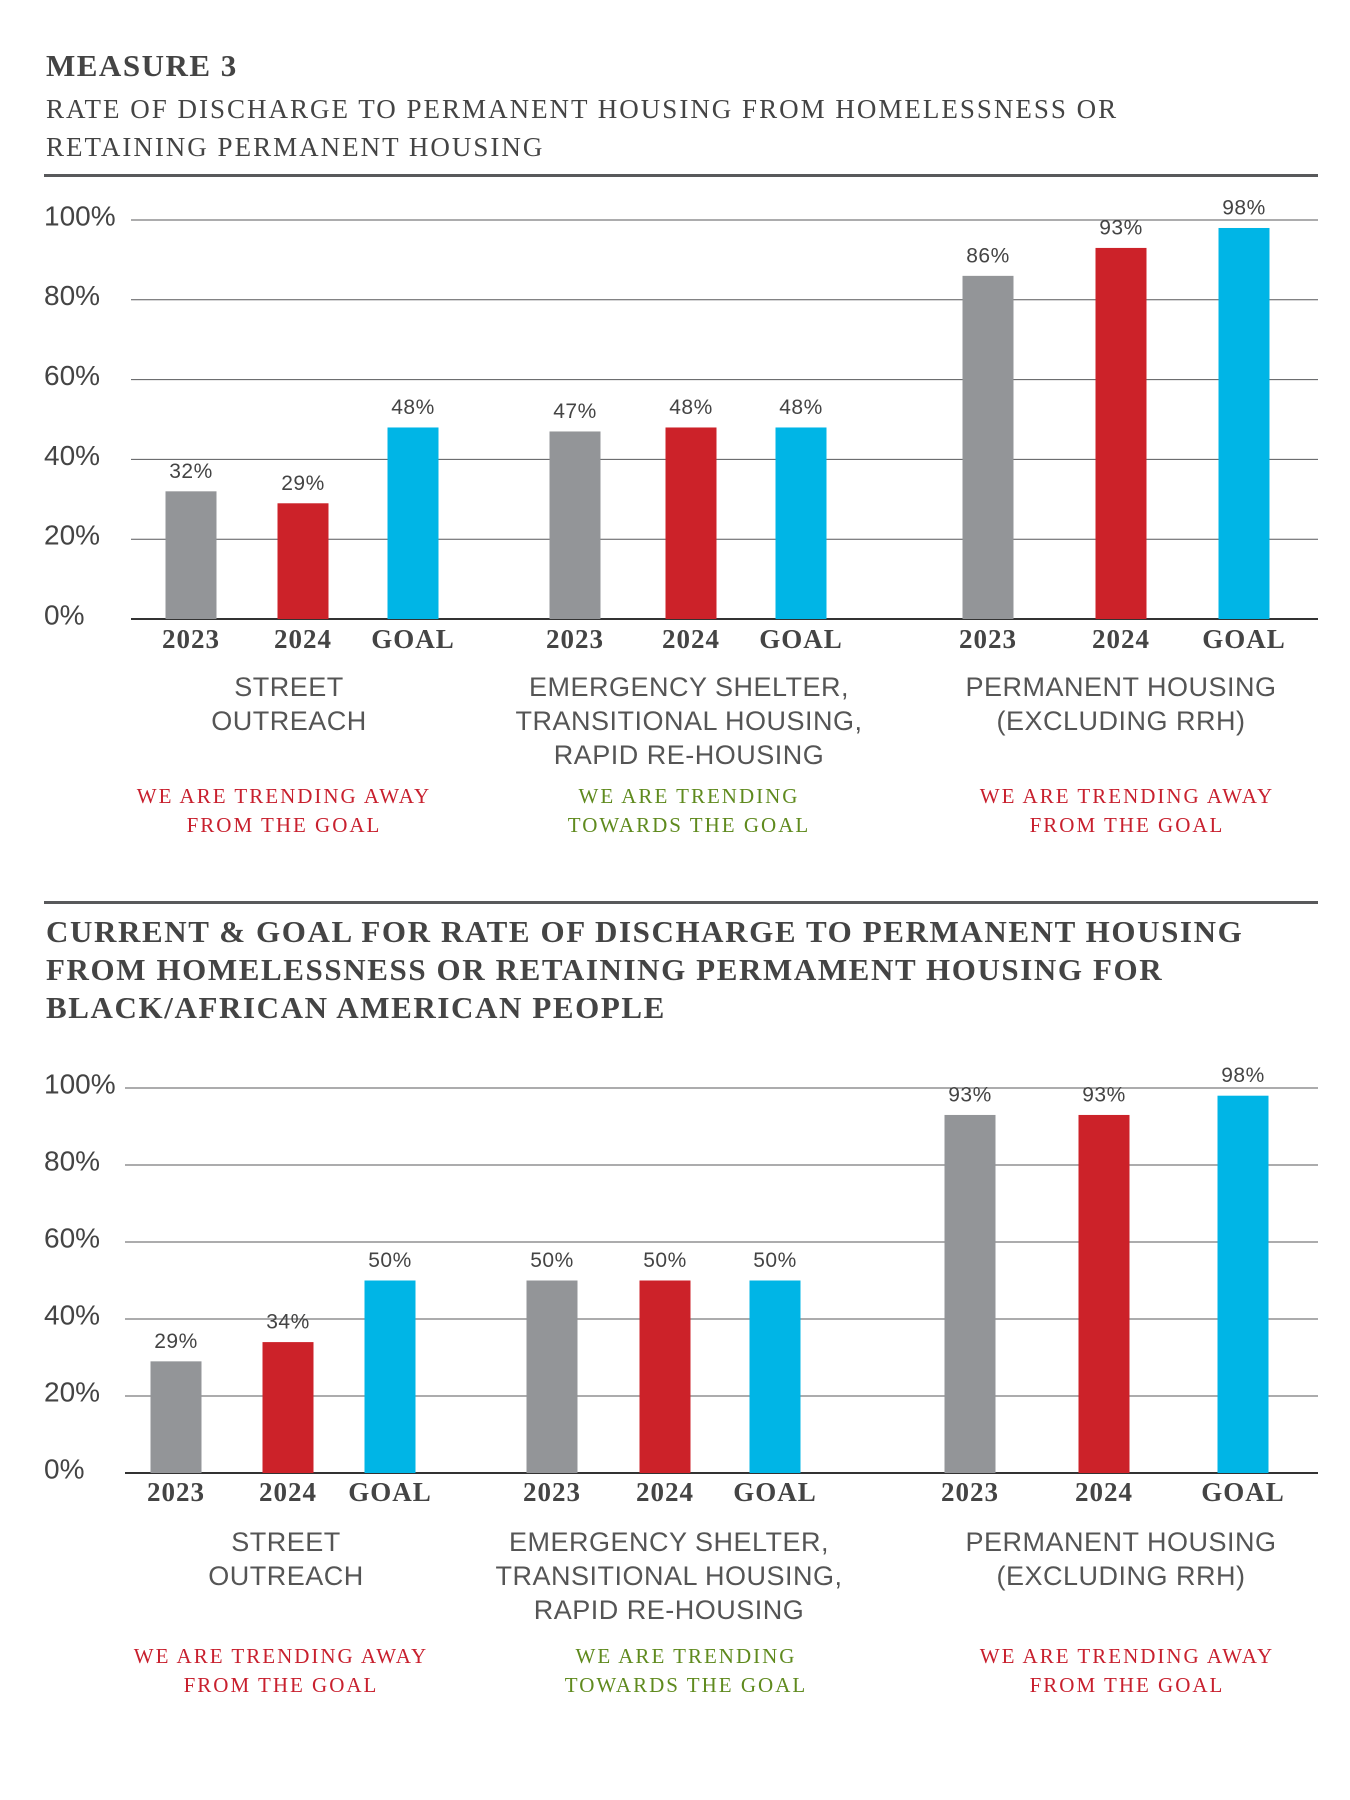 This screenshot has width=1350, height=1800. I want to click on value-label: 34%, so click(288, 1322).